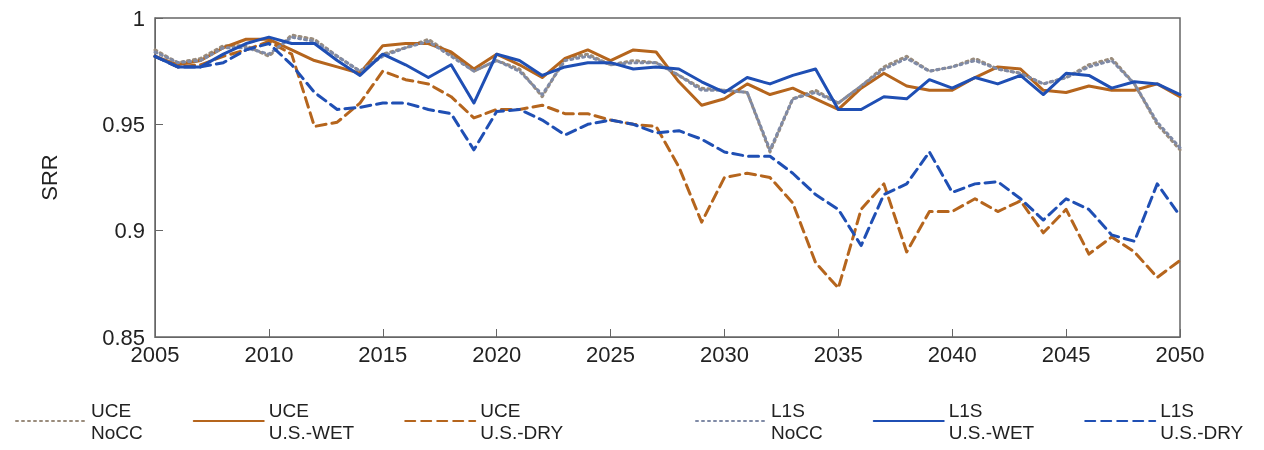 The height and width of the screenshot is (450, 1264). Describe the element at coordinates (1066, 354) in the screenshot. I see `x-tick-label: 2045` at that location.